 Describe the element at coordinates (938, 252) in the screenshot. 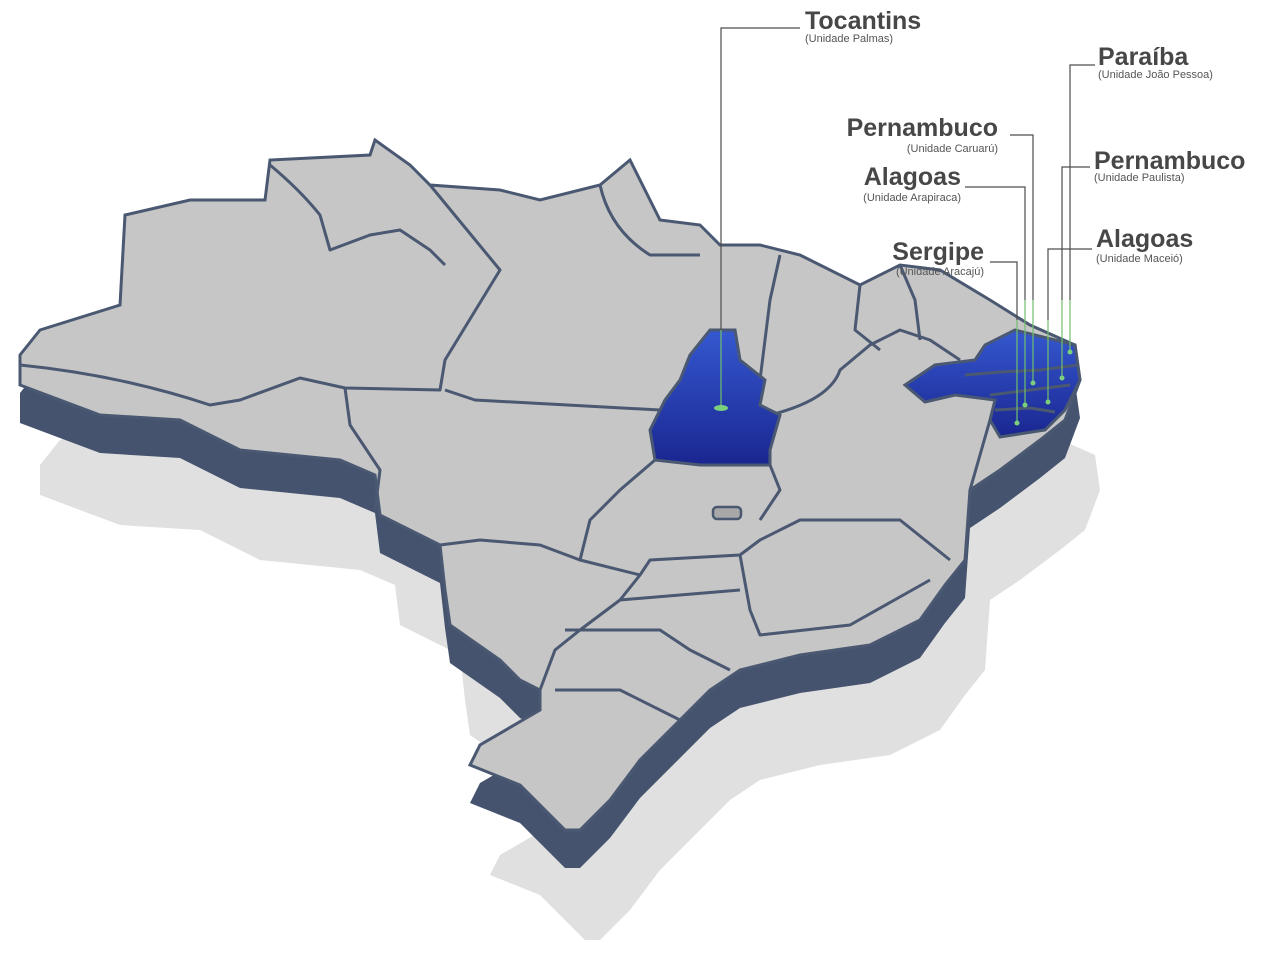

I see `state-name: Sergipe` at that location.